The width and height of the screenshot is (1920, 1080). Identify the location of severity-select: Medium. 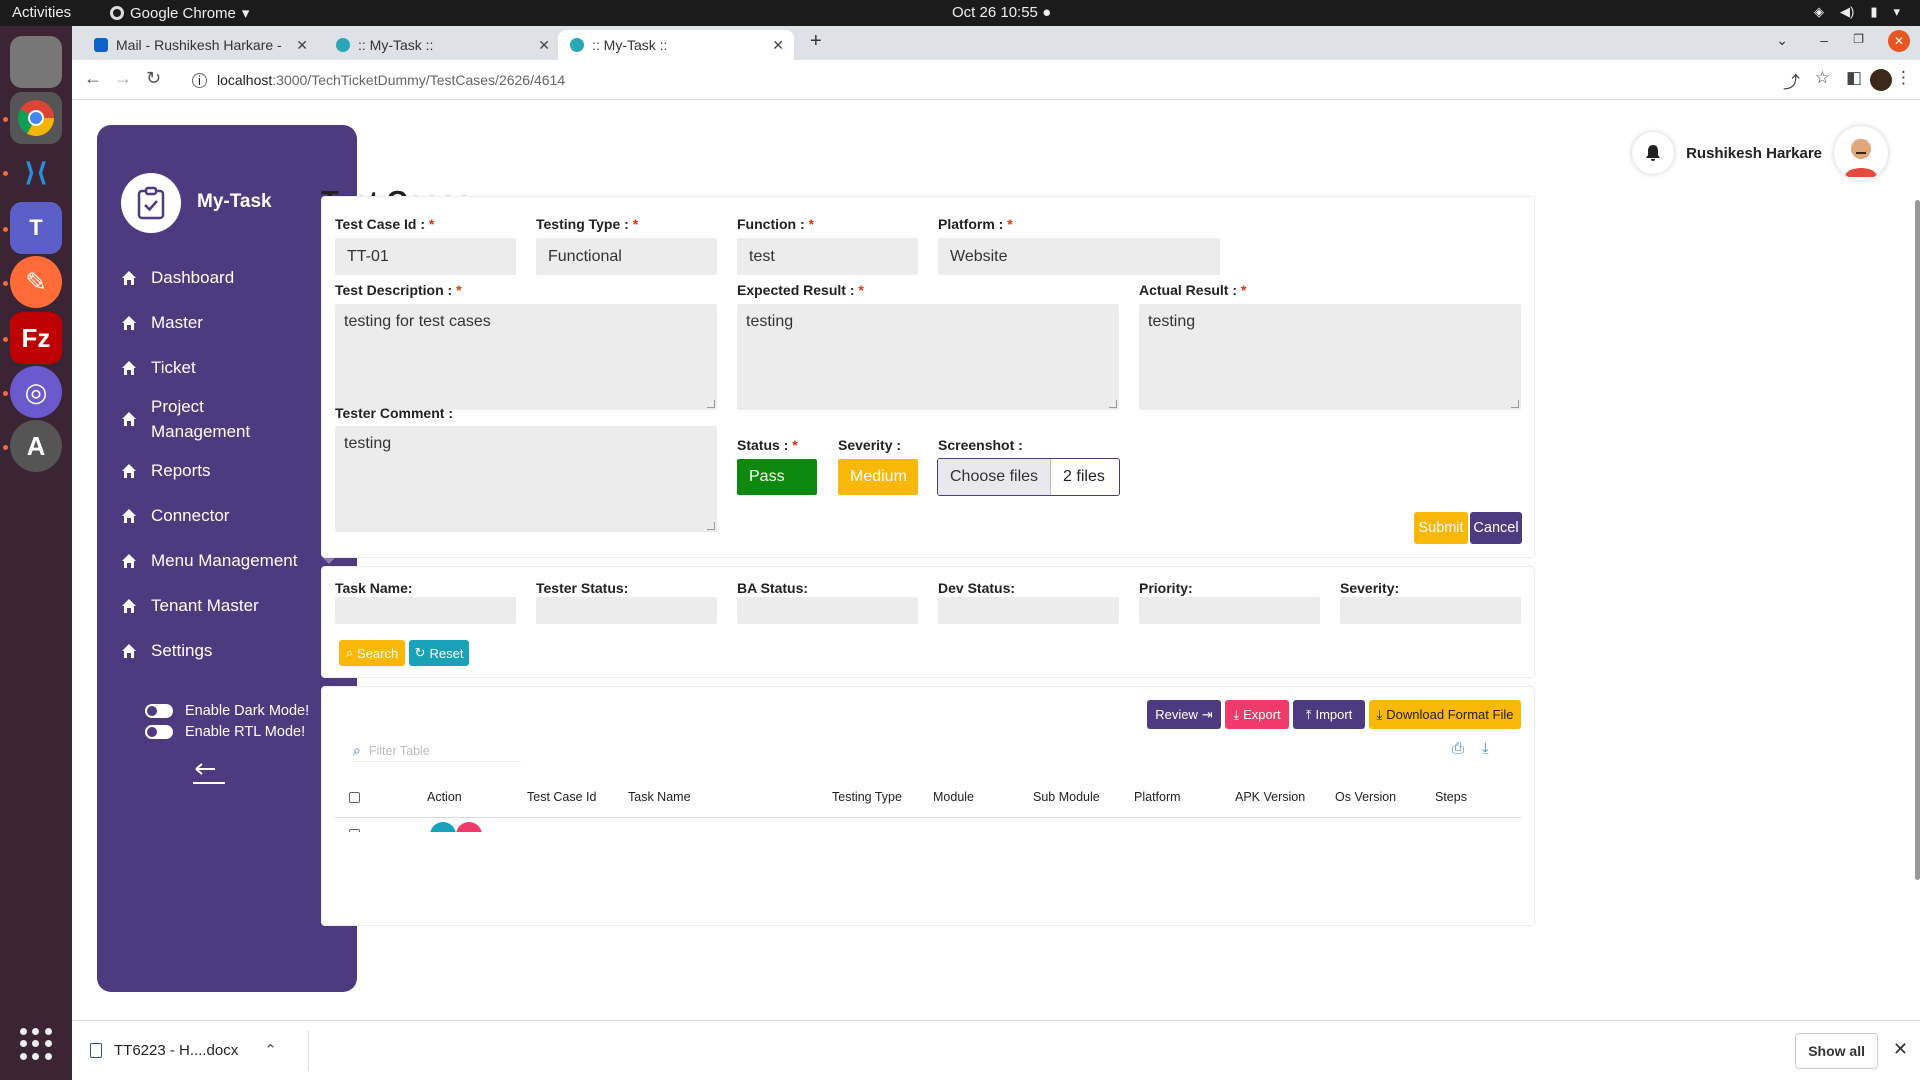
(878, 477).